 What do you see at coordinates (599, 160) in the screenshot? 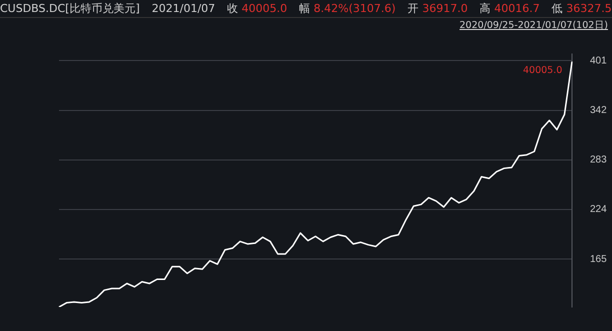
I see `y-tick-label: 283` at bounding box center [599, 160].